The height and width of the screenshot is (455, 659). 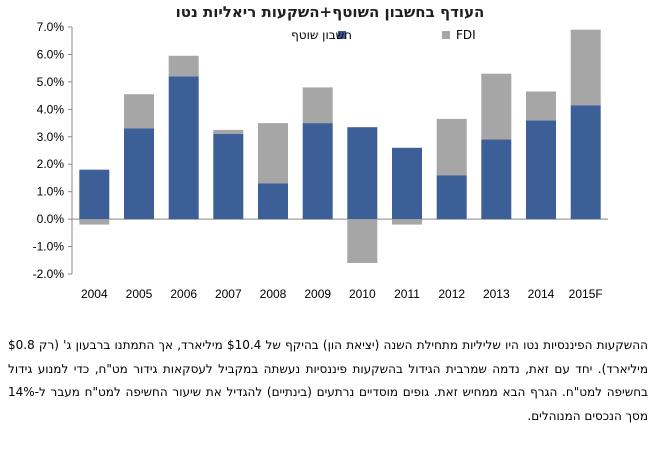 What do you see at coordinates (273, 153) in the screenshot?
I see `bar-fdi-2008` at bounding box center [273, 153].